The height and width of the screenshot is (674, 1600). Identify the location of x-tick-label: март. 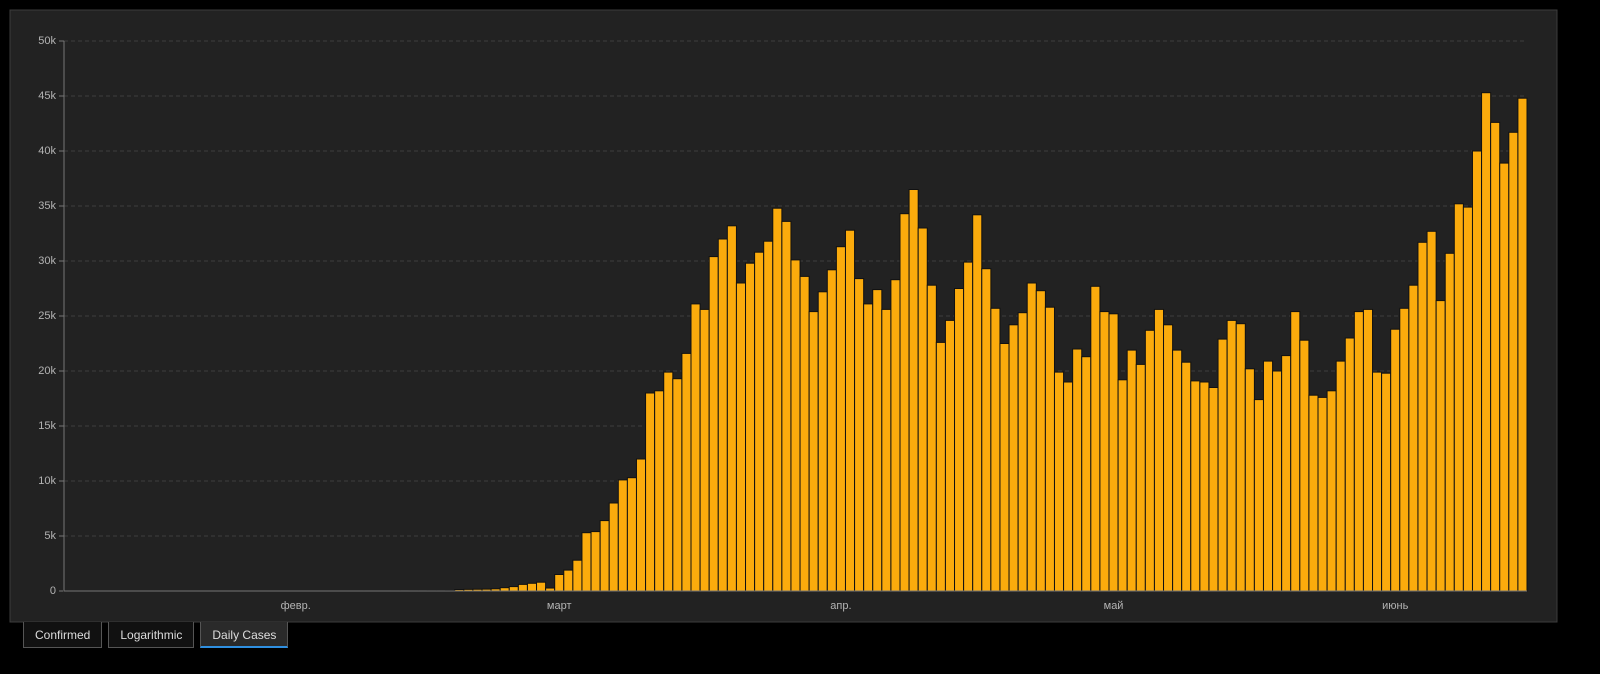
(559, 606).